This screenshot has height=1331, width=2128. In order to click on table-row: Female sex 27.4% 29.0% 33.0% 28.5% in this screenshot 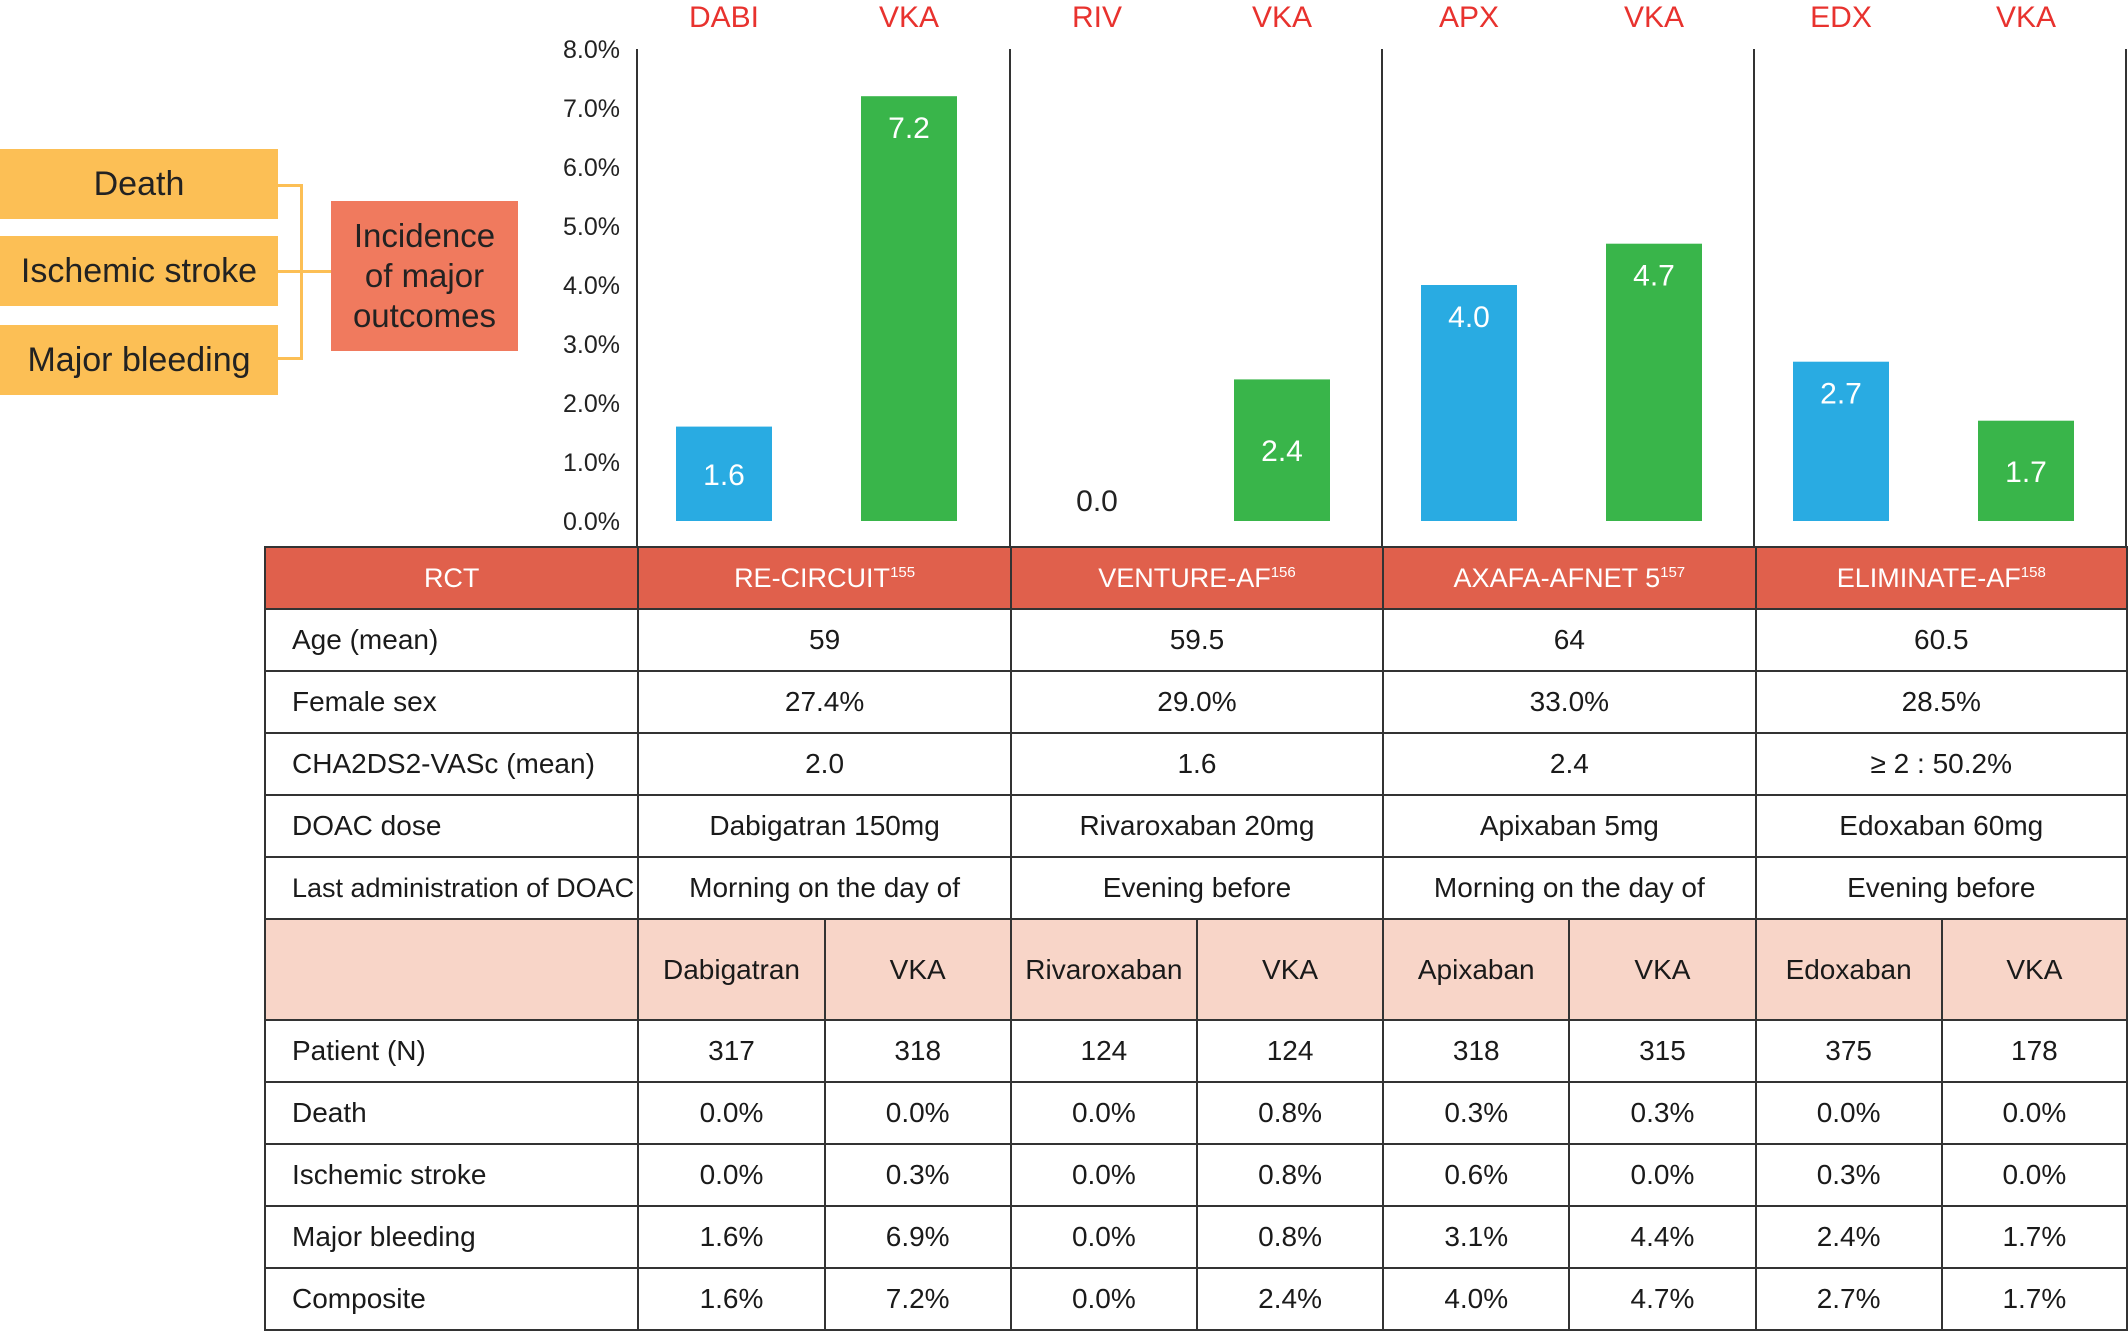, I will do `click(1195, 702)`.